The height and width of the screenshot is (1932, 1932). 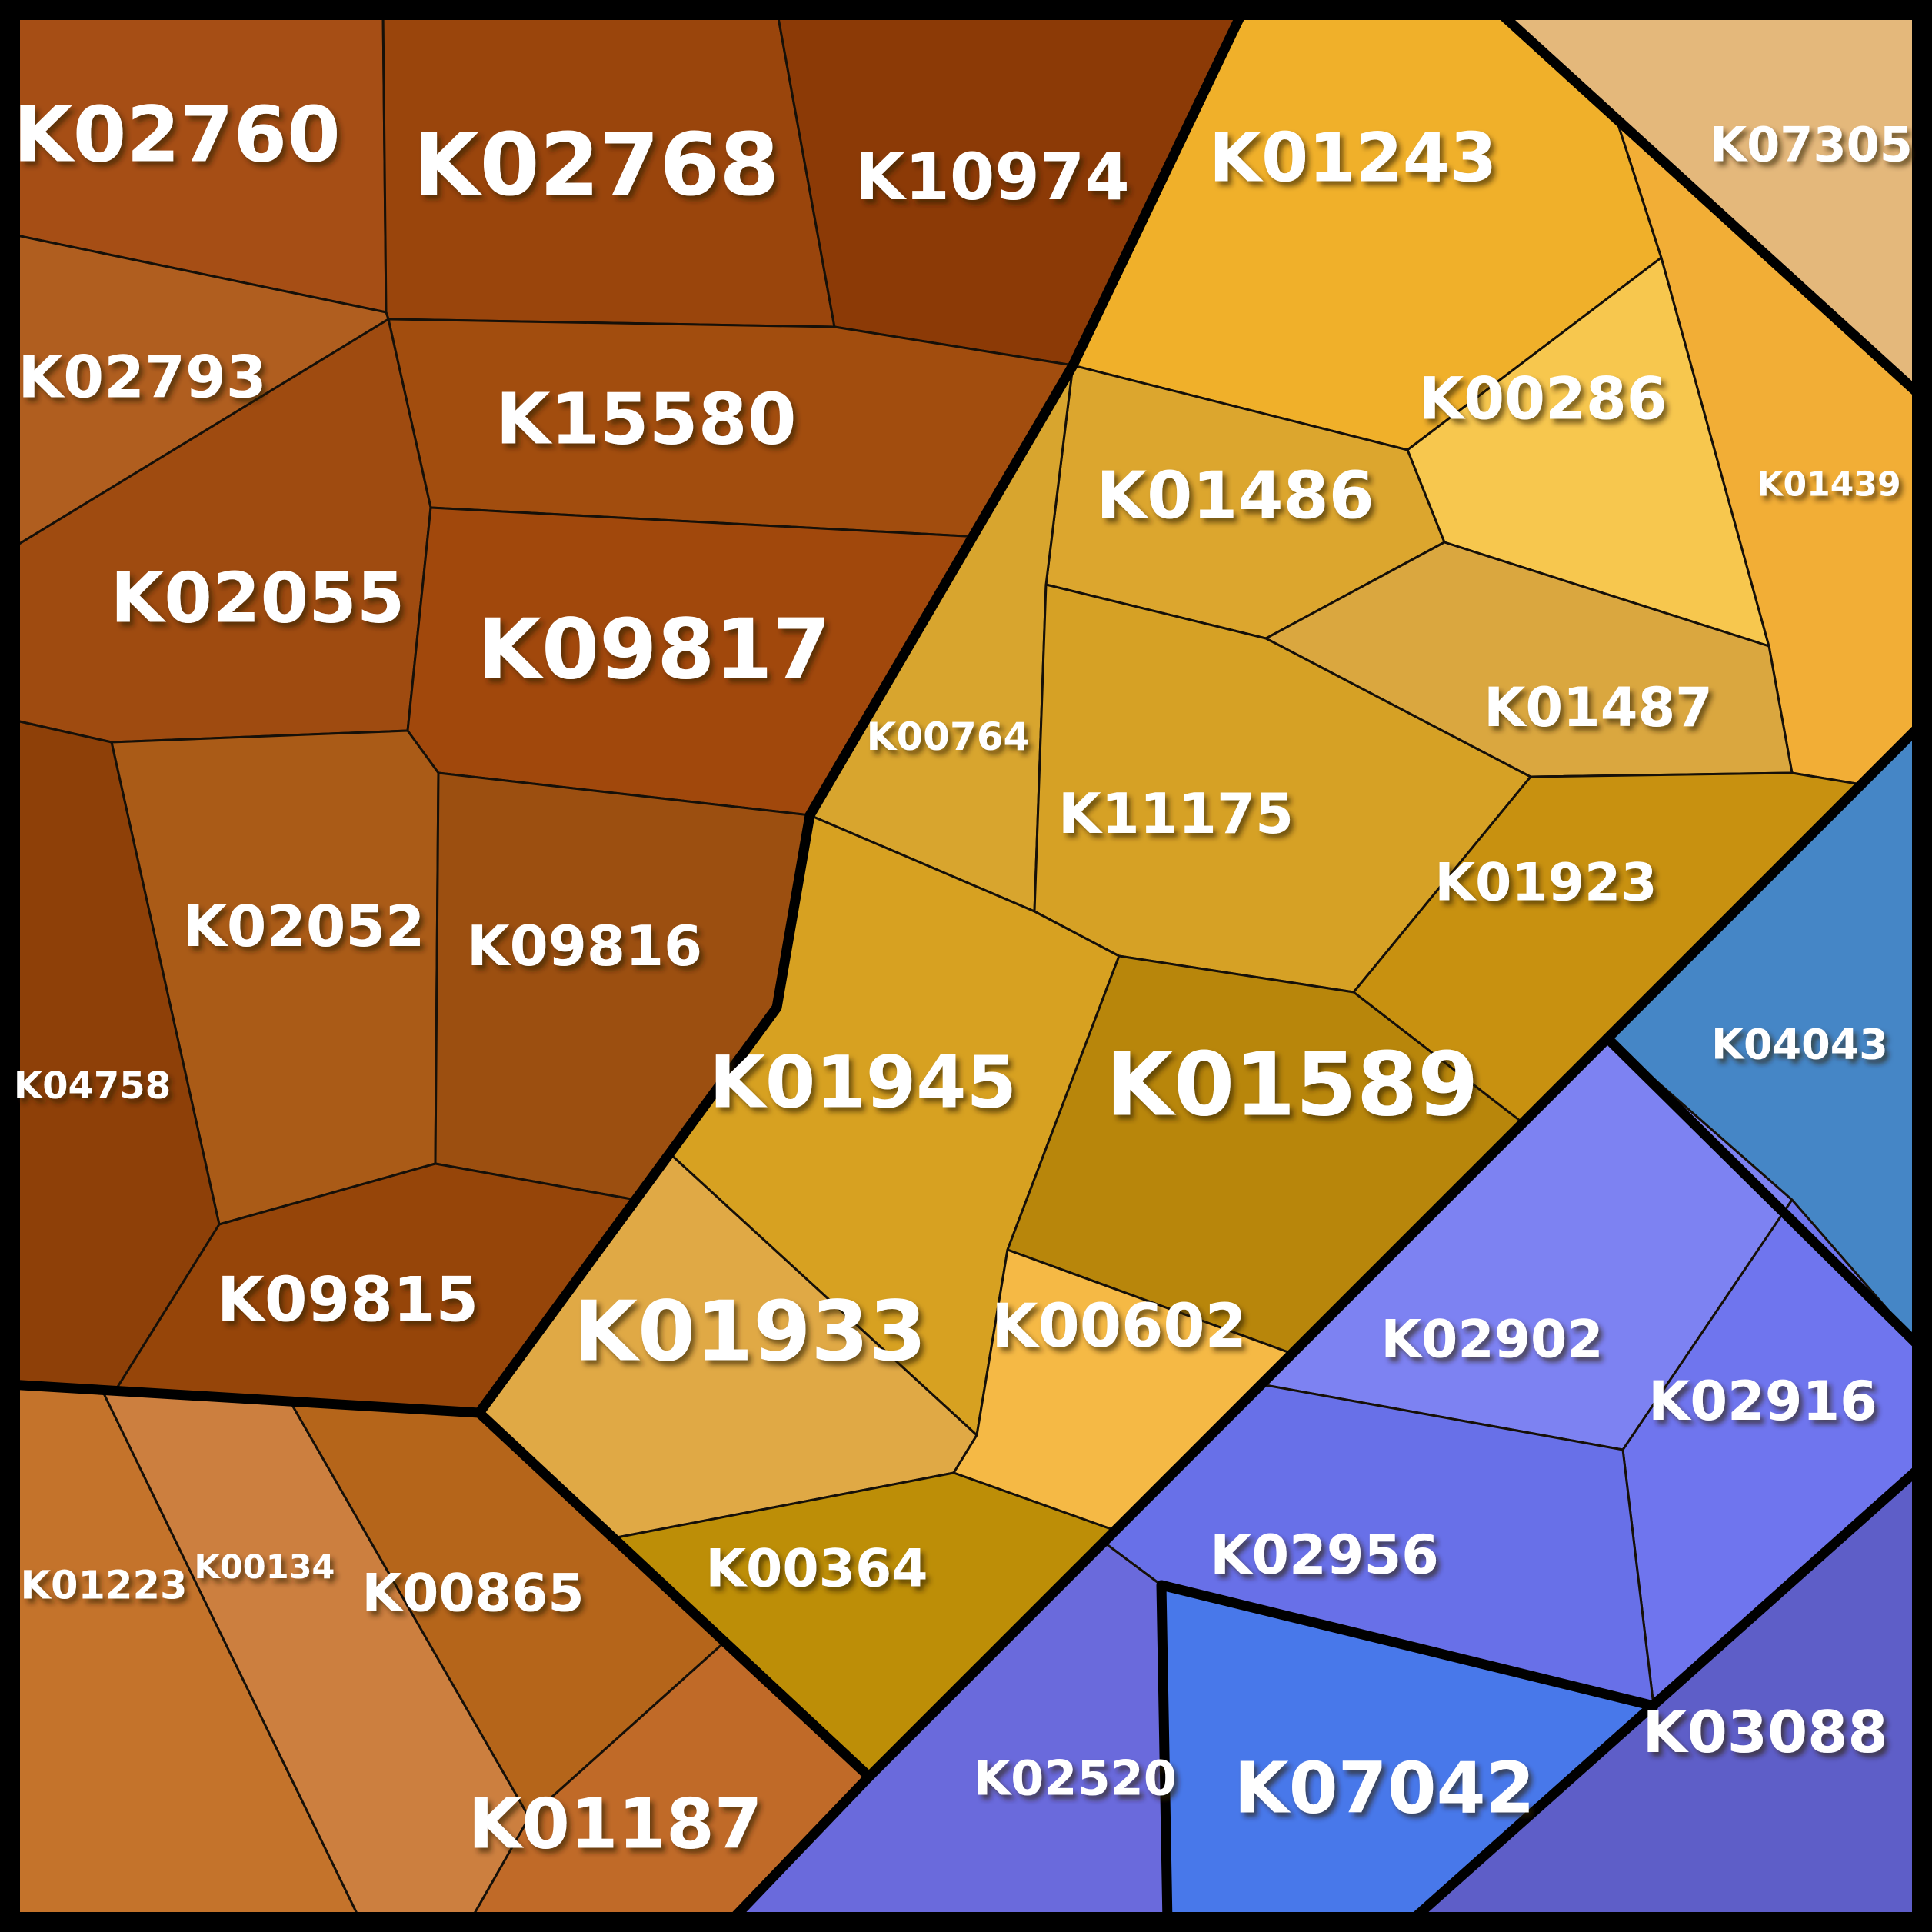 What do you see at coordinates (1709, 203) in the screenshot?
I see `boundary-gold-tan` at bounding box center [1709, 203].